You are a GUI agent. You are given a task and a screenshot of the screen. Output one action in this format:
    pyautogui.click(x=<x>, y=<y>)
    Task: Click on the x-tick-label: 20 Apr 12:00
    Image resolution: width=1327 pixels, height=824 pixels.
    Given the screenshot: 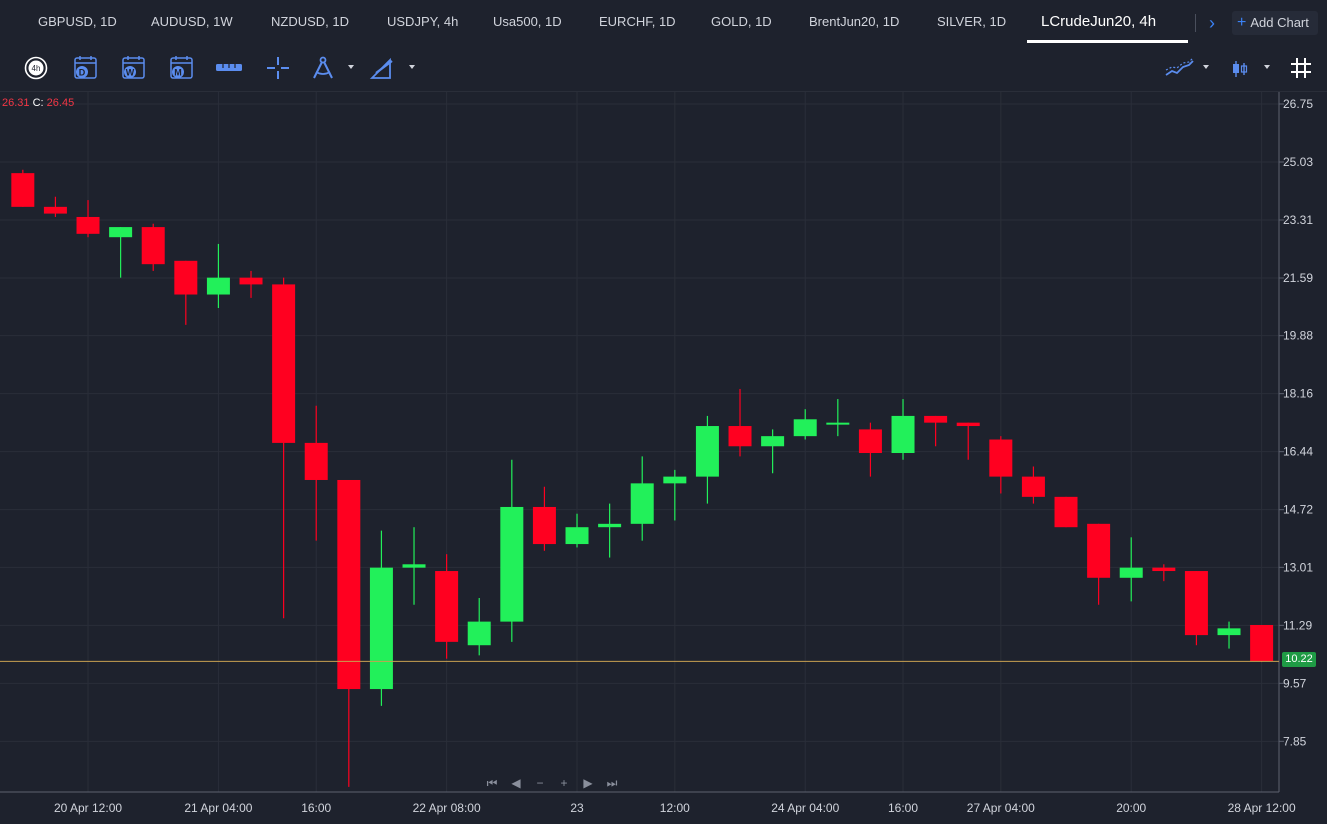 What is the action you would take?
    pyautogui.click(x=88, y=808)
    